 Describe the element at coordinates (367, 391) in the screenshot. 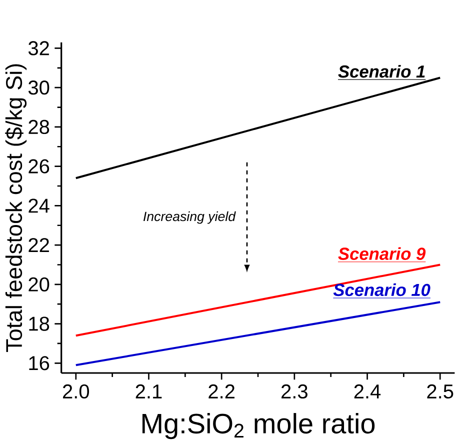

I see `x-tick-label: 2.4` at that location.